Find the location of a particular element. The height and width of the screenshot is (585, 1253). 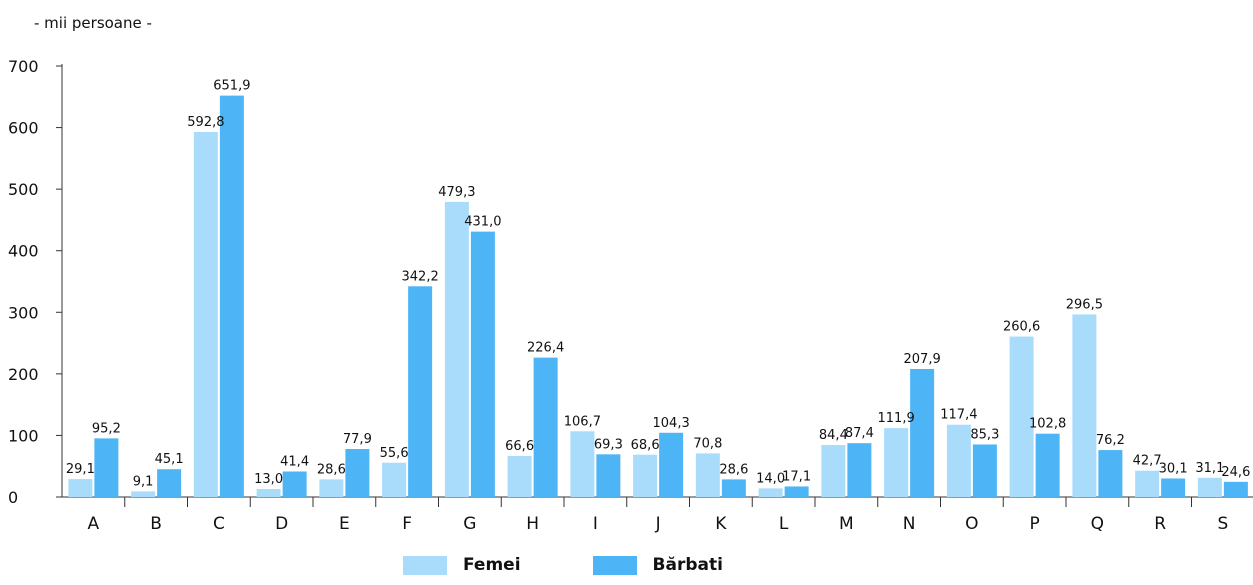

data-label-barbati-E: 77,9 is located at coordinates (357, 439).